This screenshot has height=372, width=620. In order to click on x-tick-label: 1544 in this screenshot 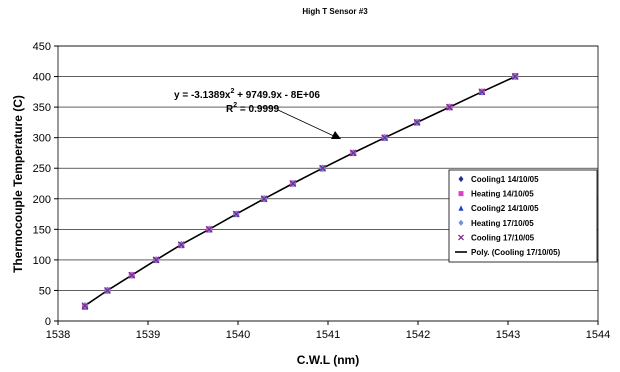, I will do `click(598, 335)`.